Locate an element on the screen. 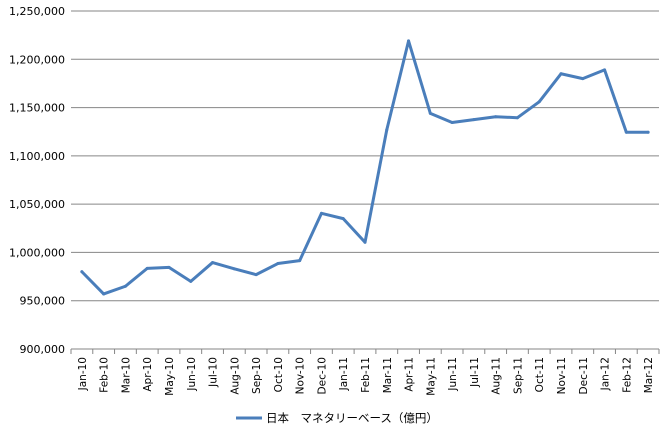 The width and height of the screenshot is (666, 435). x-tick-label: Jun-10 is located at coordinates (192, 374).